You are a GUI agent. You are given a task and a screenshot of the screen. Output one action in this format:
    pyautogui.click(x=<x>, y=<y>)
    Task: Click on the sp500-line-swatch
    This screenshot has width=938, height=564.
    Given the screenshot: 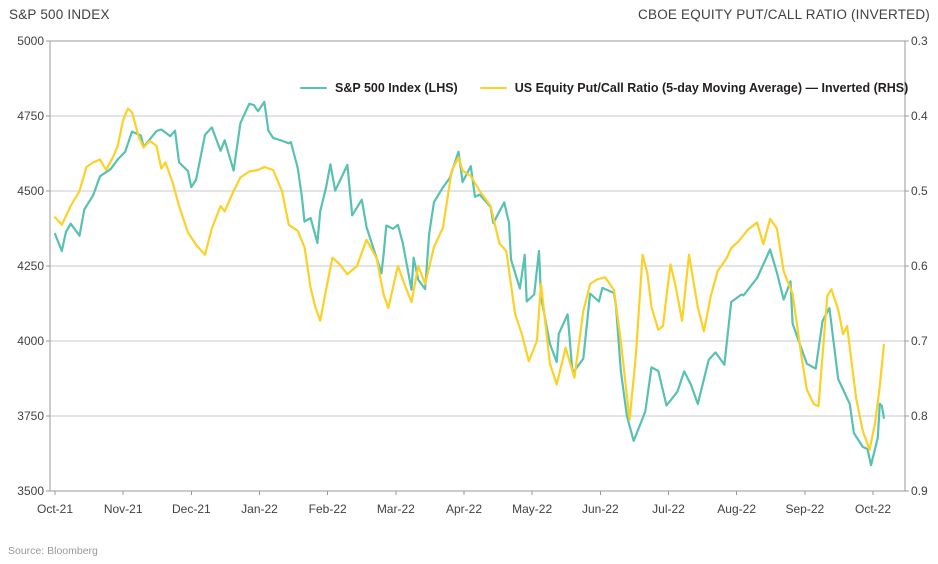 What is the action you would take?
    pyautogui.click(x=313, y=88)
    